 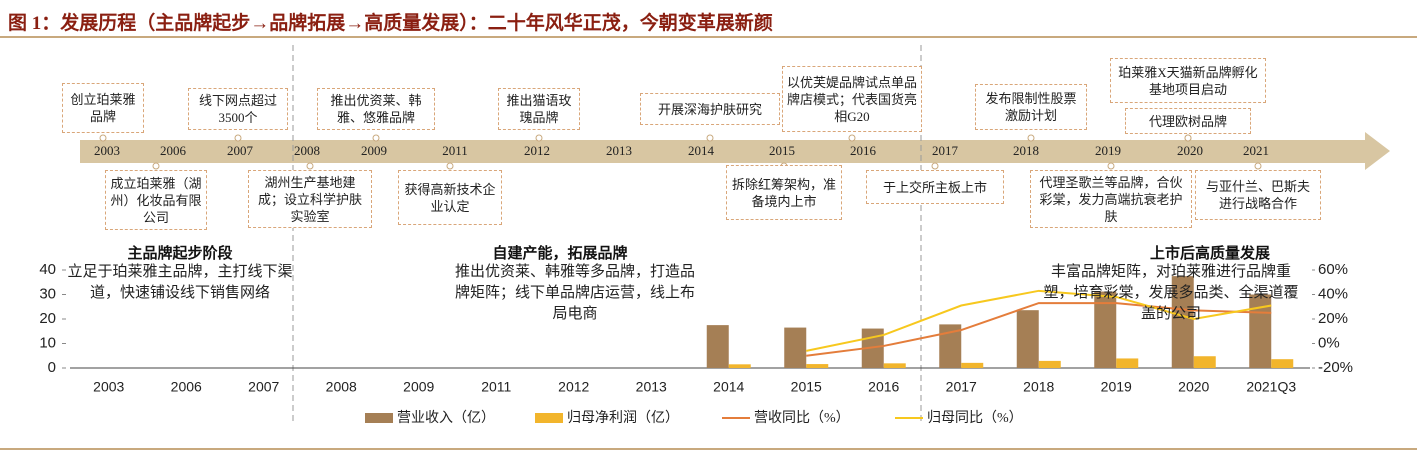 I want to click on timeline-year: 2020, so click(x=1190, y=150).